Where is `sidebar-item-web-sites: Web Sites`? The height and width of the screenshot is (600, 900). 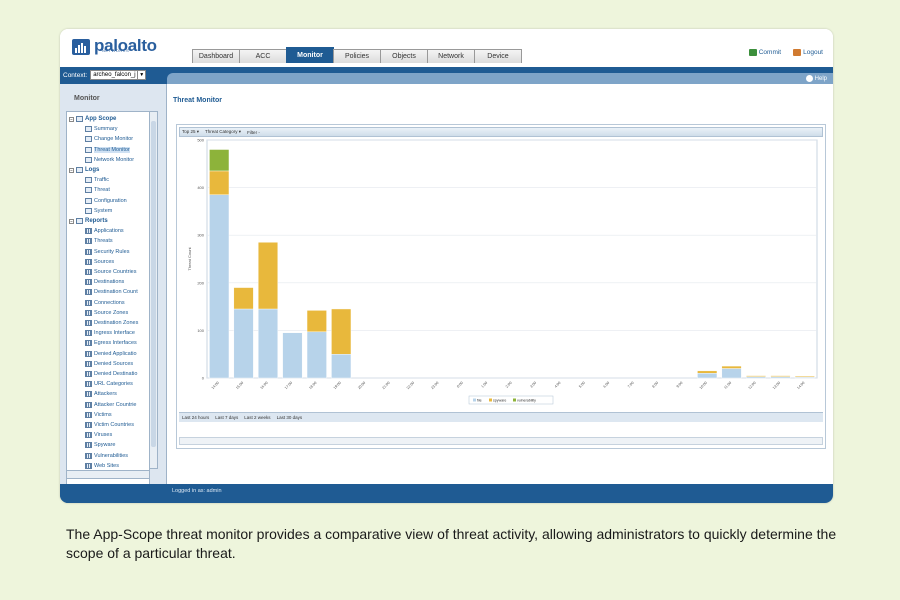 sidebar-item-web-sites: Web Sites is located at coordinates (102, 465).